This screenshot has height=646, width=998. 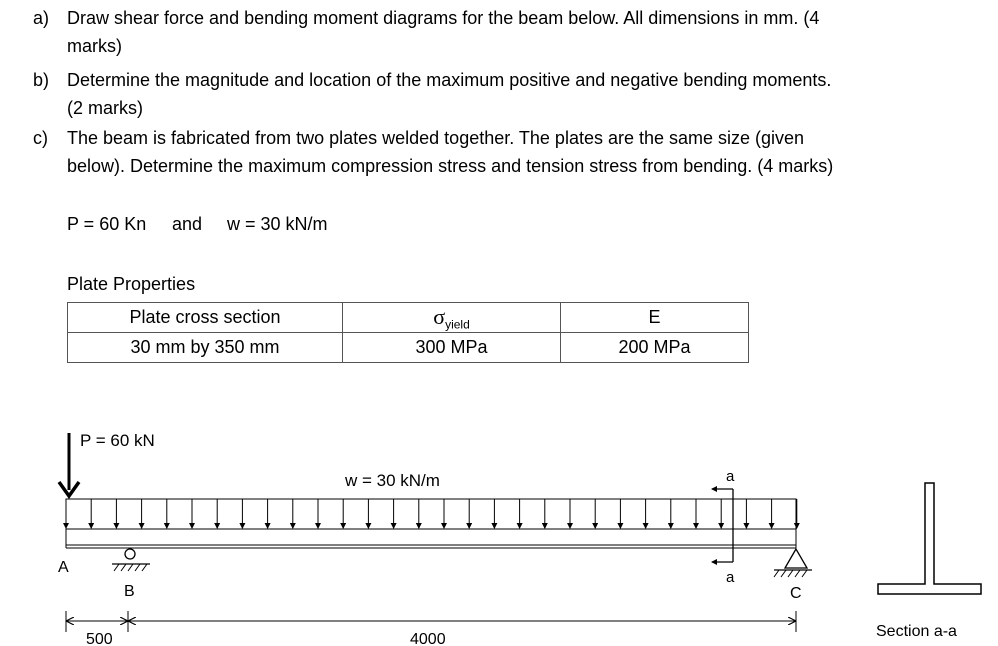 What do you see at coordinates (431, 539) in the screenshot?
I see `beam` at bounding box center [431, 539].